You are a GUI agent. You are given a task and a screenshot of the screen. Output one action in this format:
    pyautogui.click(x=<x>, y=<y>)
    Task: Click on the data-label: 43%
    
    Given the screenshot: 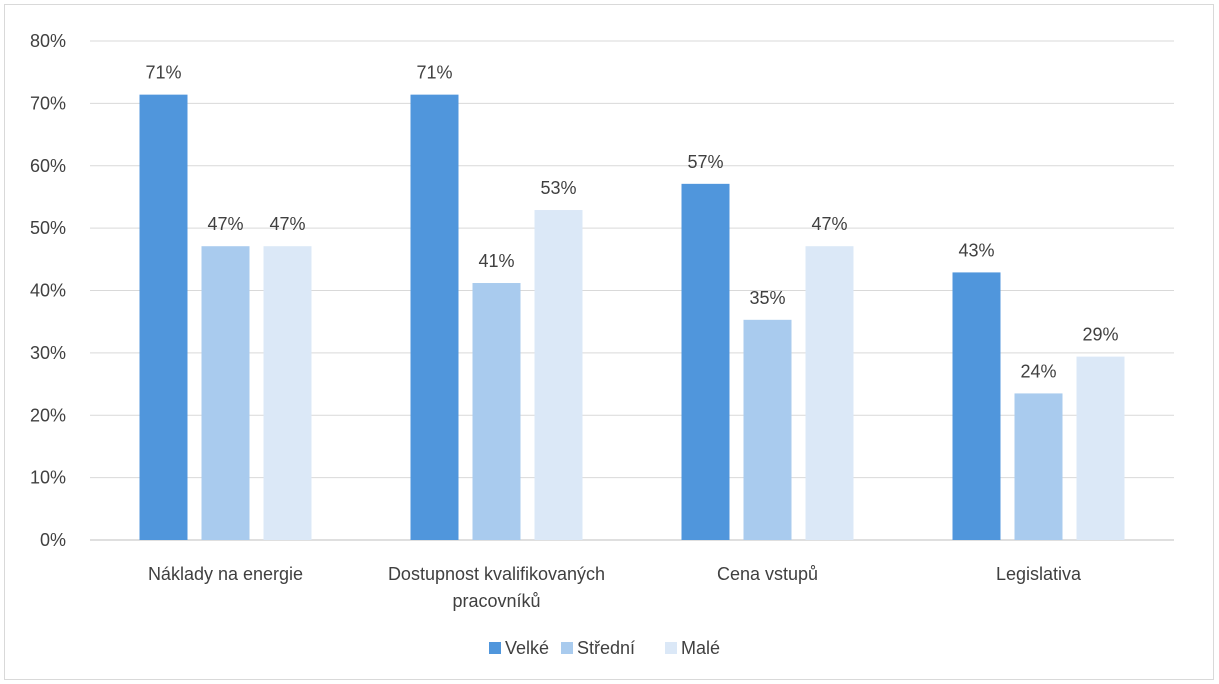 What is the action you would take?
    pyautogui.click(x=976, y=250)
    